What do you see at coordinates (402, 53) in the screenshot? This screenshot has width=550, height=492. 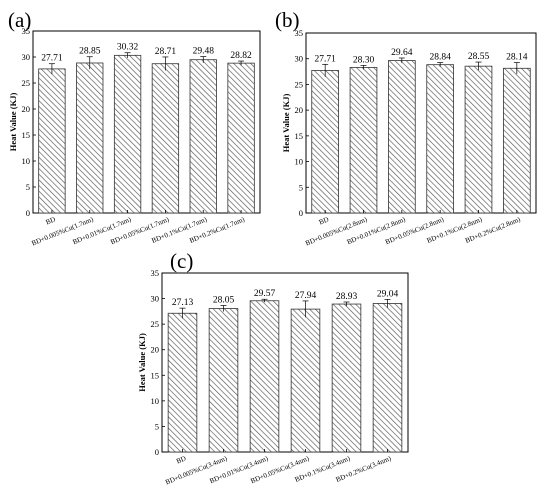 I see `data-label: 29.64` at bounding box center [402, 53].